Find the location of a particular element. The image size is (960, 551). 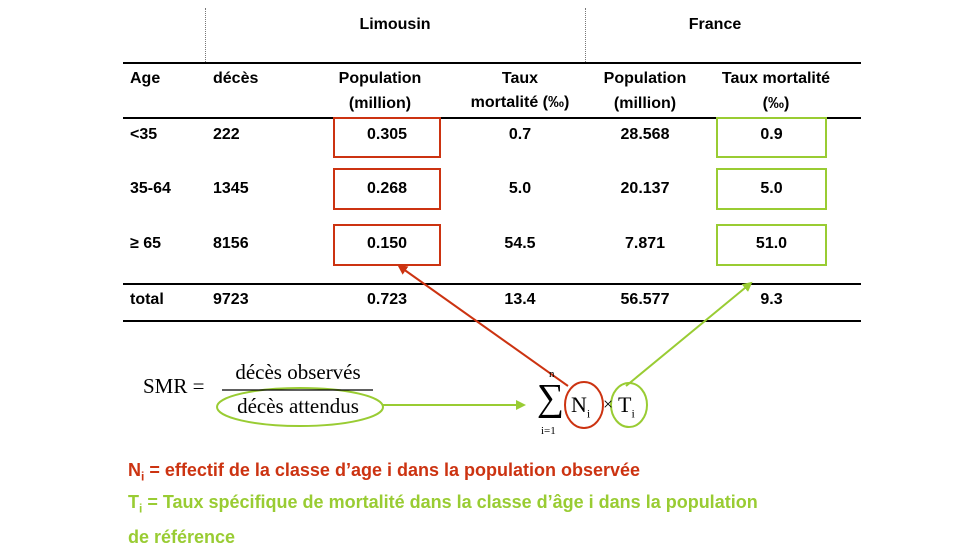

group-header-limousin: Limousin is located at coordinates (395, 24).